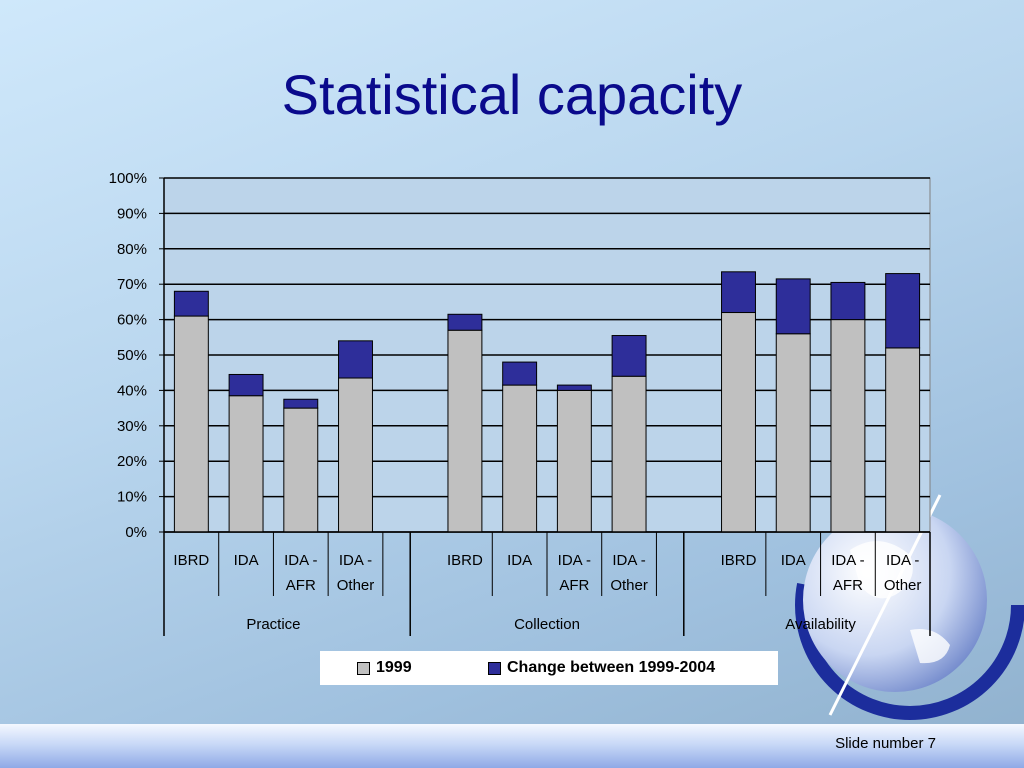  What do you see at coordinates (363, 668) in the screenshot?
I see `legend-swatch-1999` at bounding box center [363, 668].